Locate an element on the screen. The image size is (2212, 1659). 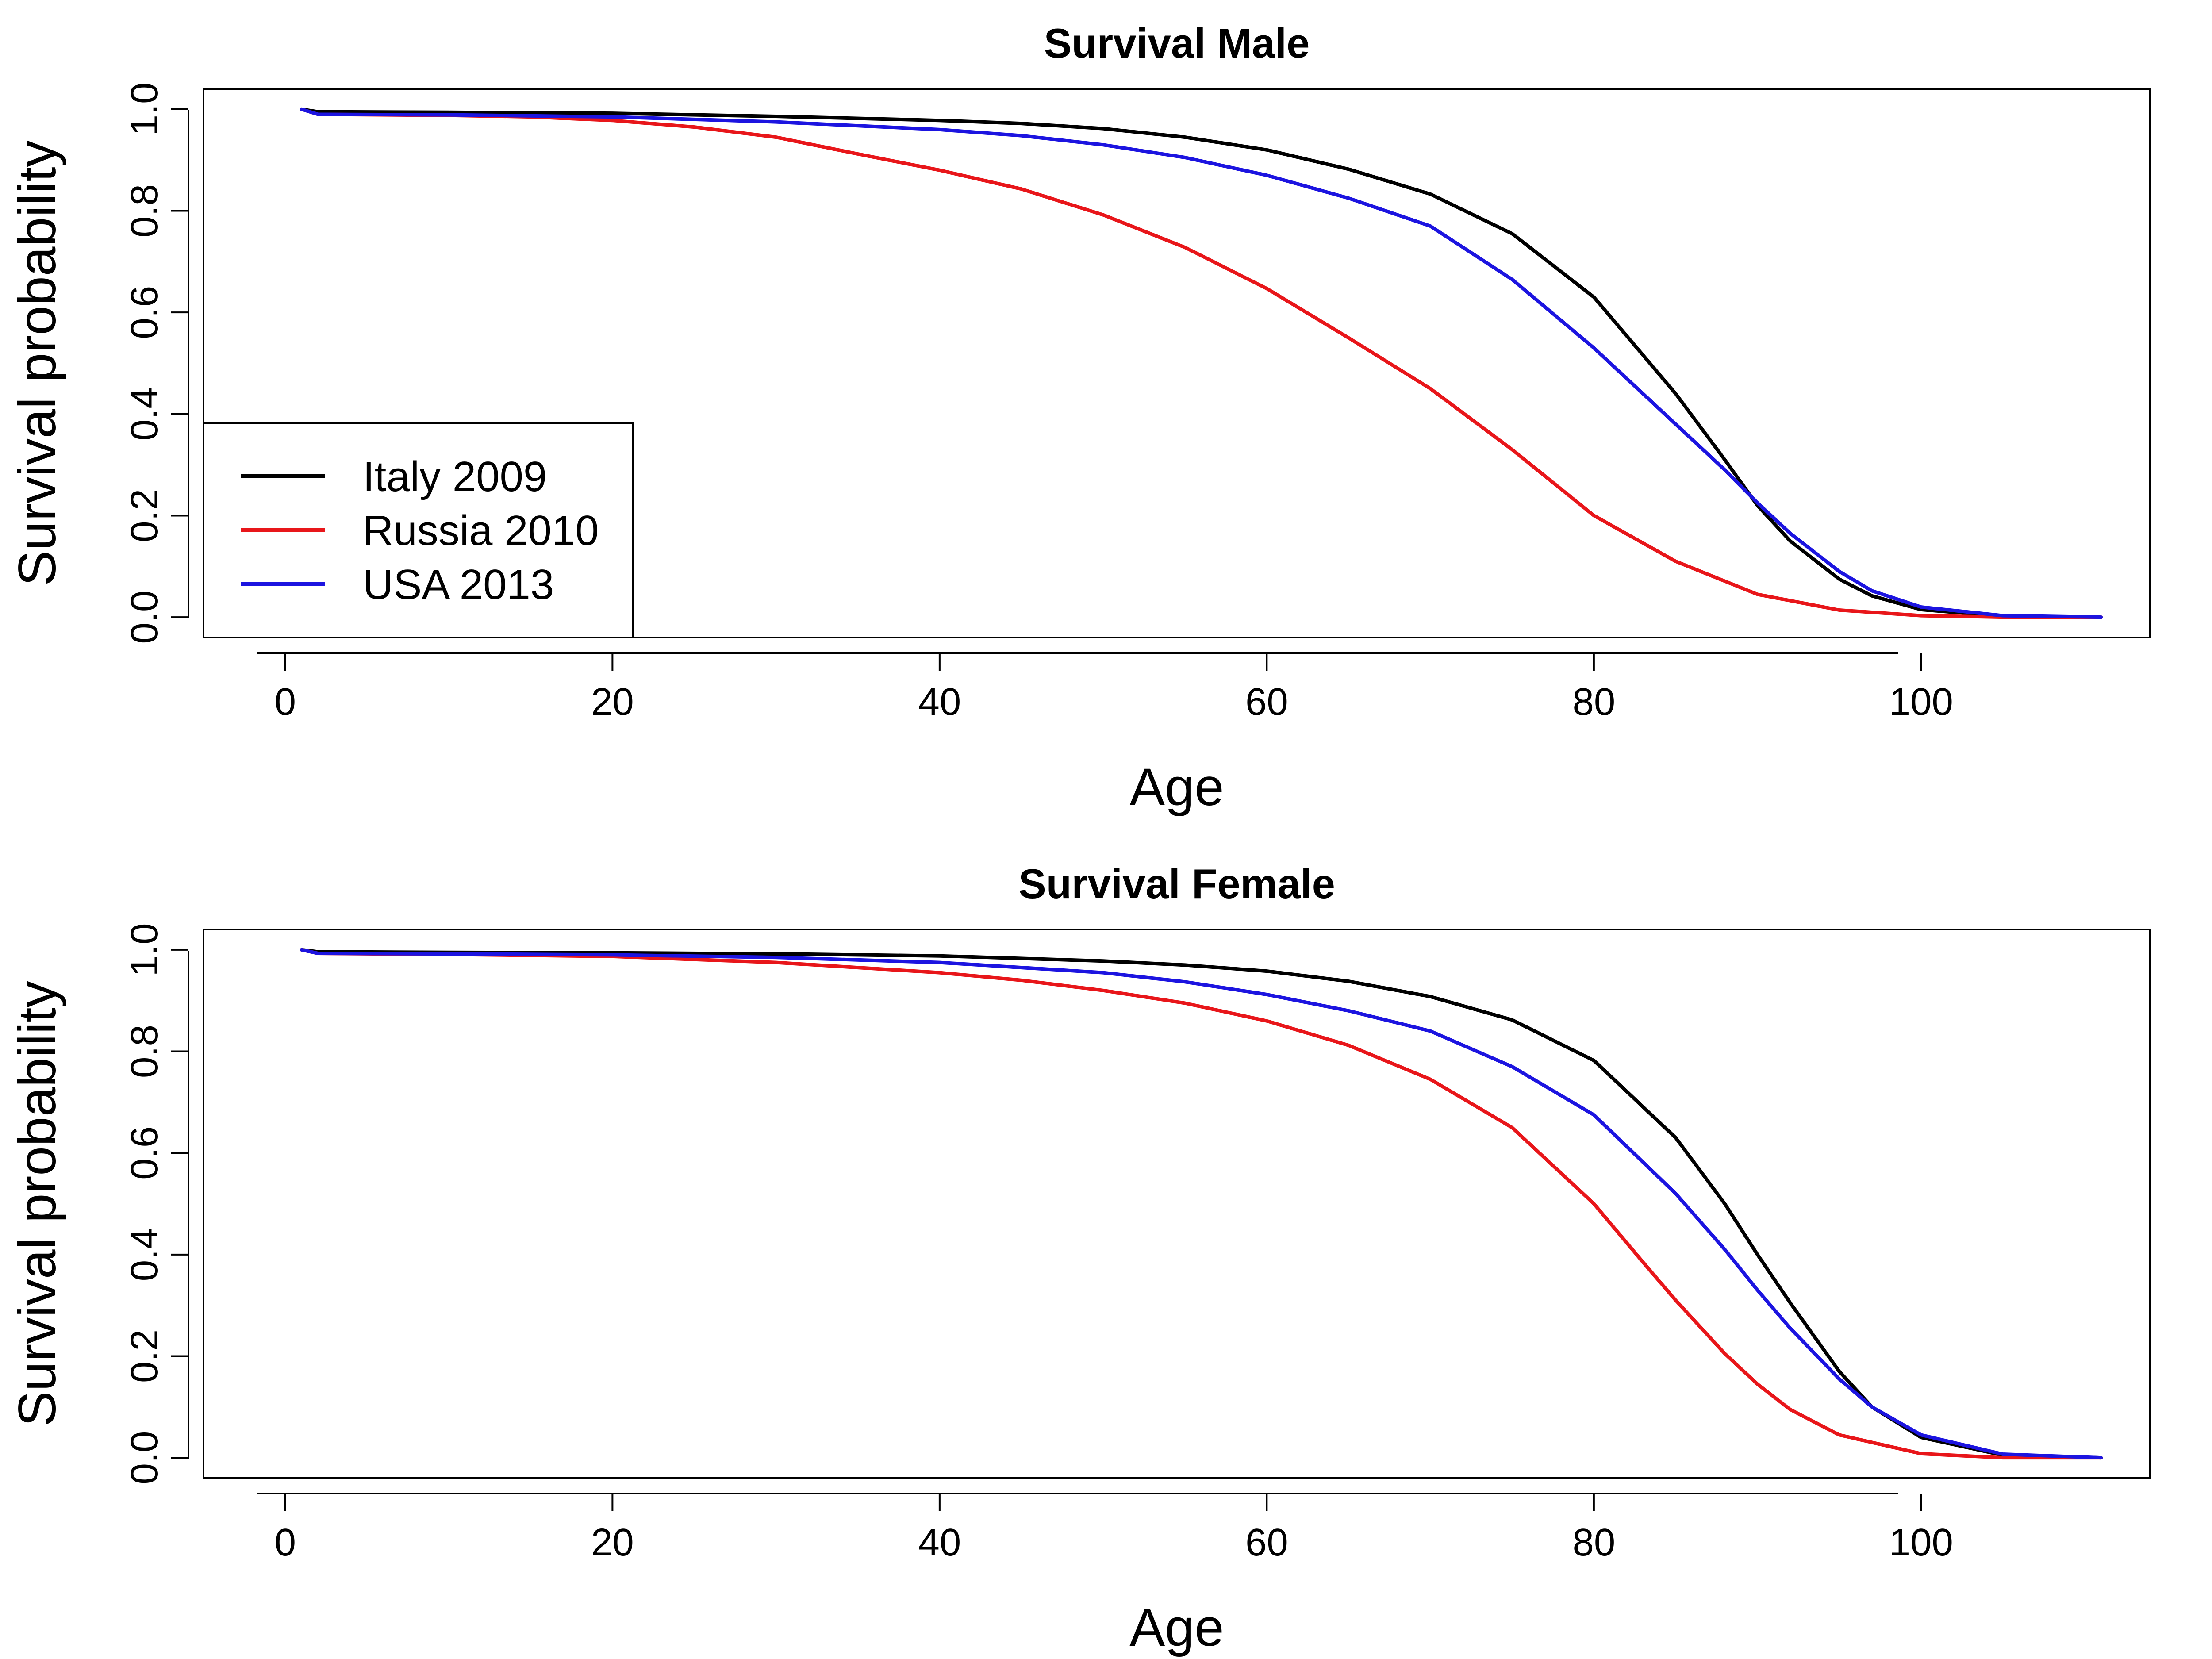
legend: Italy 2009 Russia 2010 USA 2013 is located at coordinates (419, 530).